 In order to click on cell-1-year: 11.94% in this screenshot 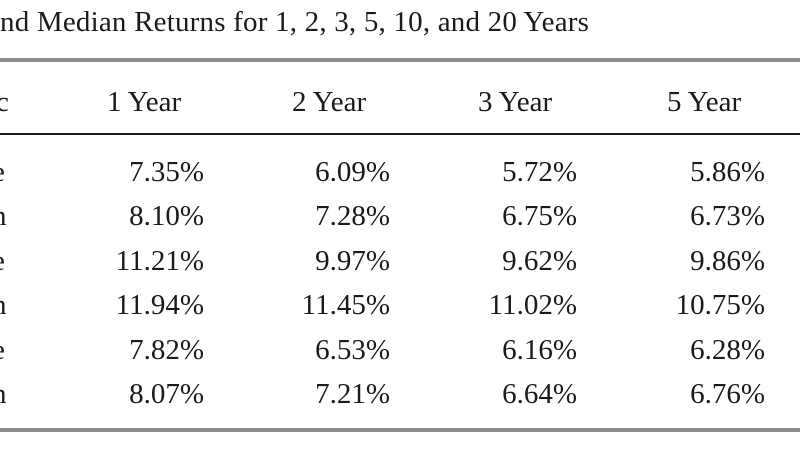, I will do `click(159, 305)`.